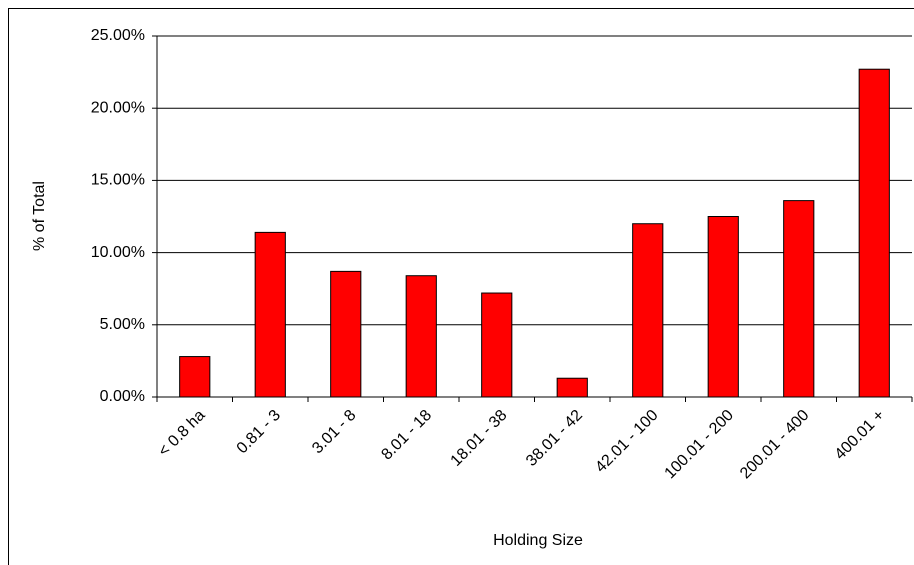 This screenshot has width=914, height=565. I want to click on x-tick-label: 3.01 - 8, so click(334, 432).